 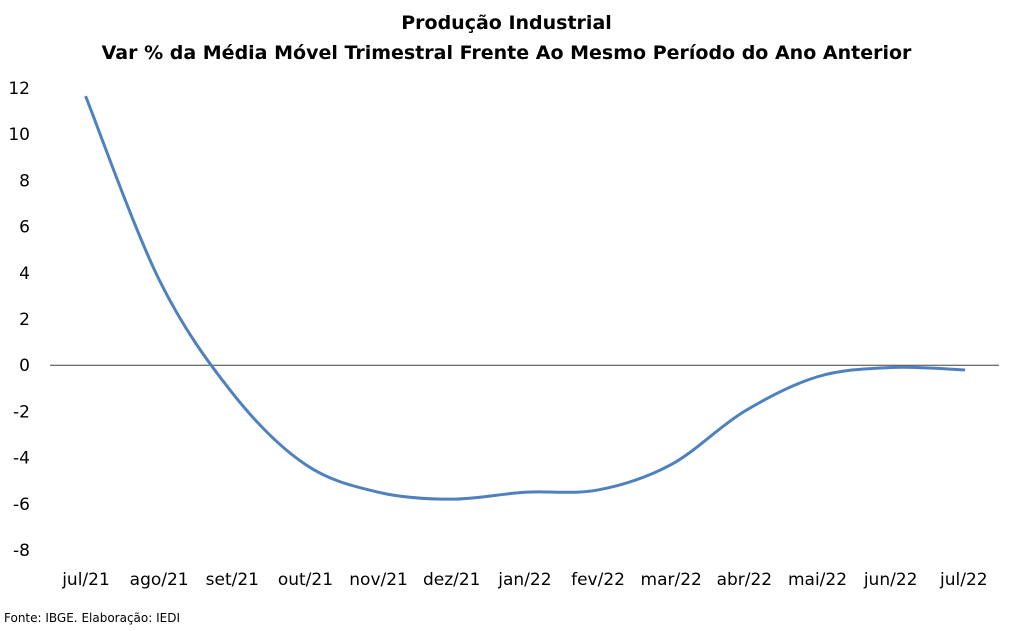 I want to click on y-tick-label: -6, so click(x=21, y=505).